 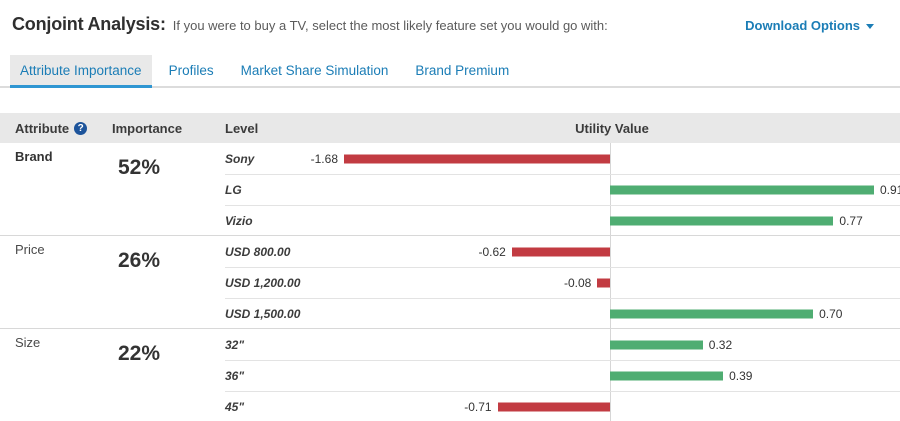 What do you see at coordinates (81, 71) in the screenshot?
I see `tab-attribute-importance: Attribute Importance` at bounding box center [81, 71].